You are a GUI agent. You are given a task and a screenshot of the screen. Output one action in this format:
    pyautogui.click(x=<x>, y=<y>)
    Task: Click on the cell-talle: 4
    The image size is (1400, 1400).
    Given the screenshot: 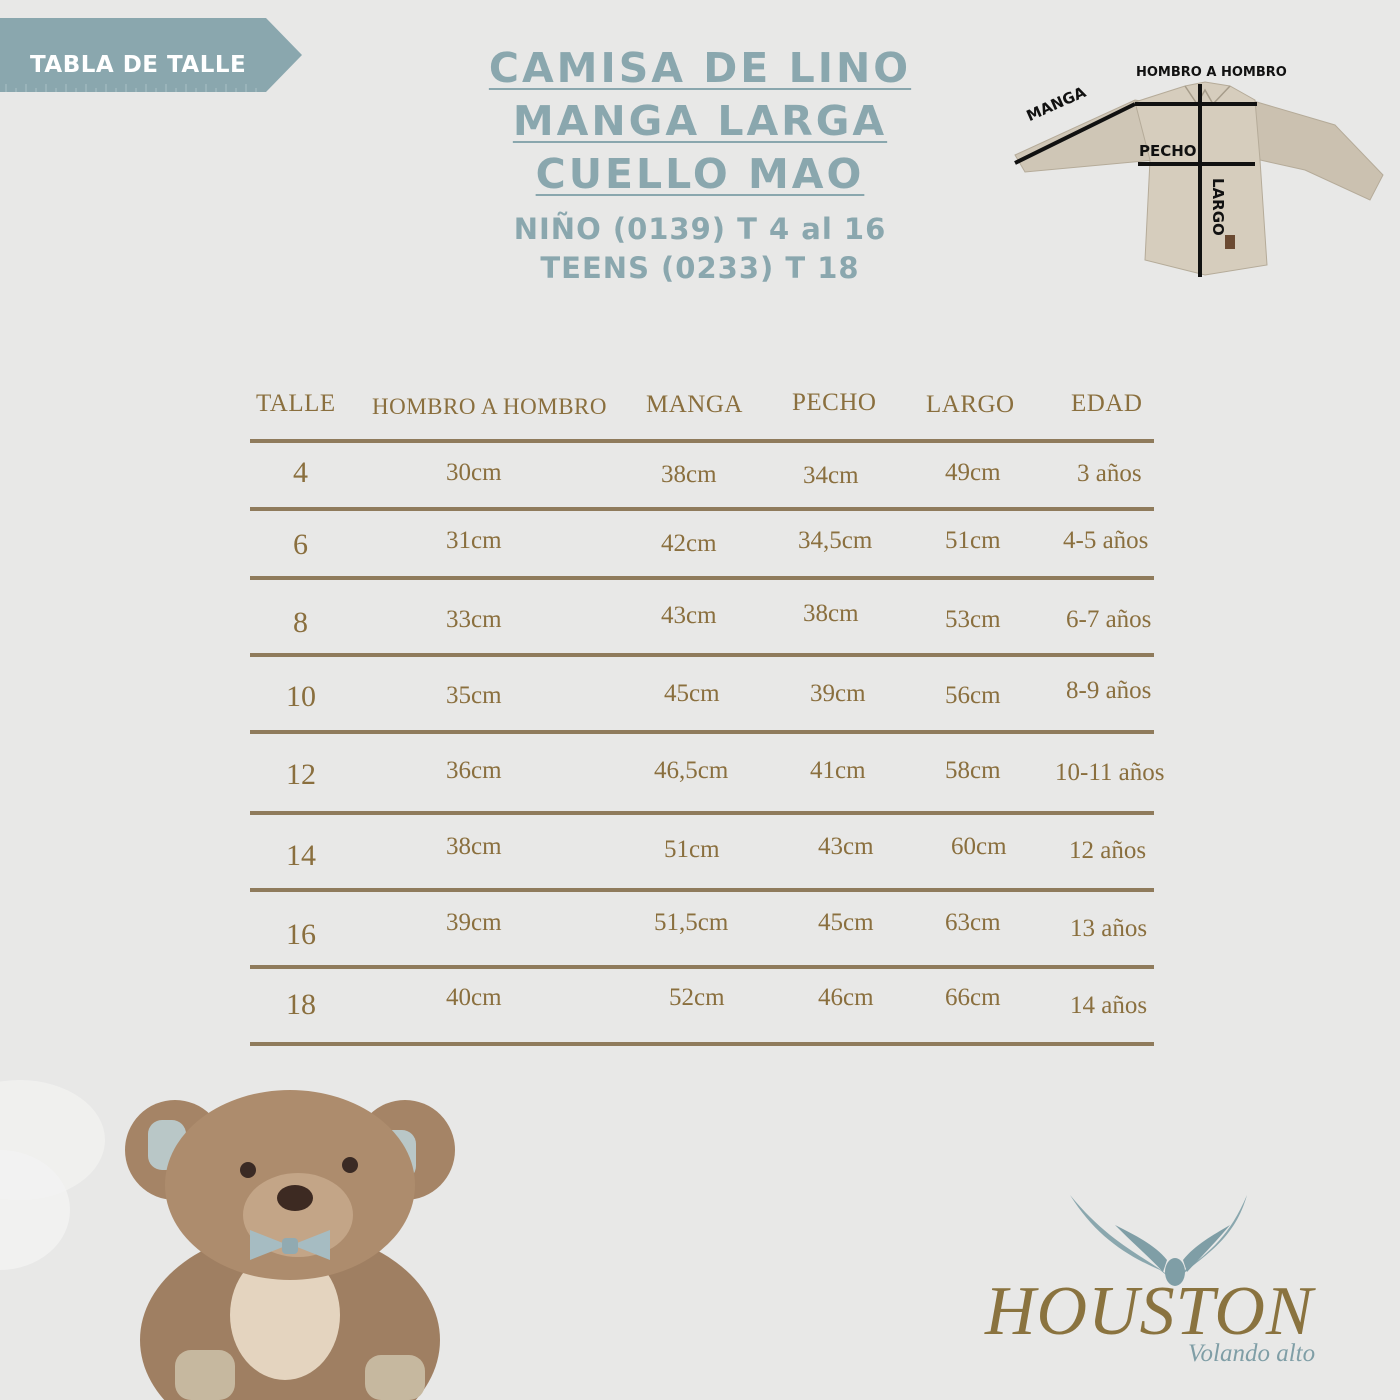 What is the action you would take?
    pyautogui.click(x=300, y=472)
    